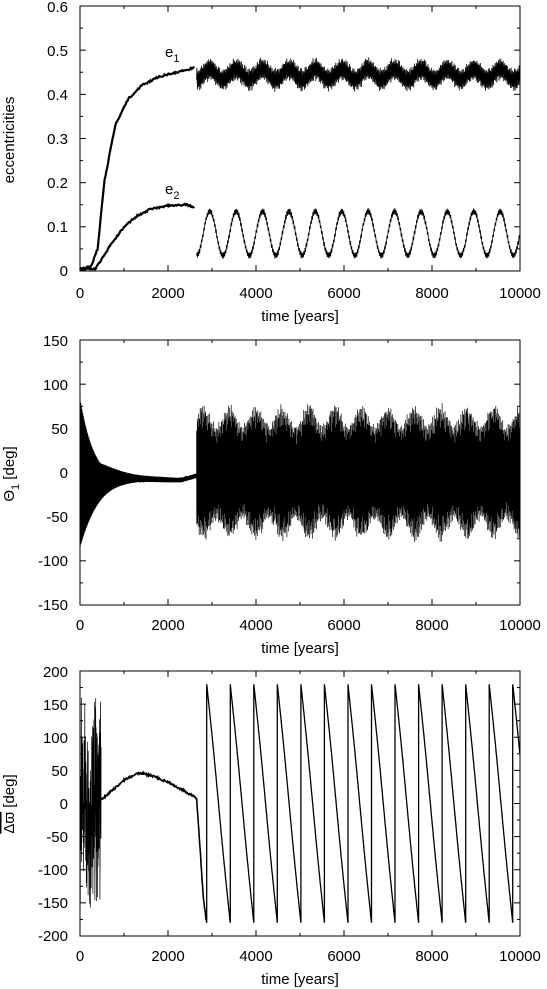 This screenshot has height=989, width=547. I want to click on y-tick-label: 200, so click(55, 672).